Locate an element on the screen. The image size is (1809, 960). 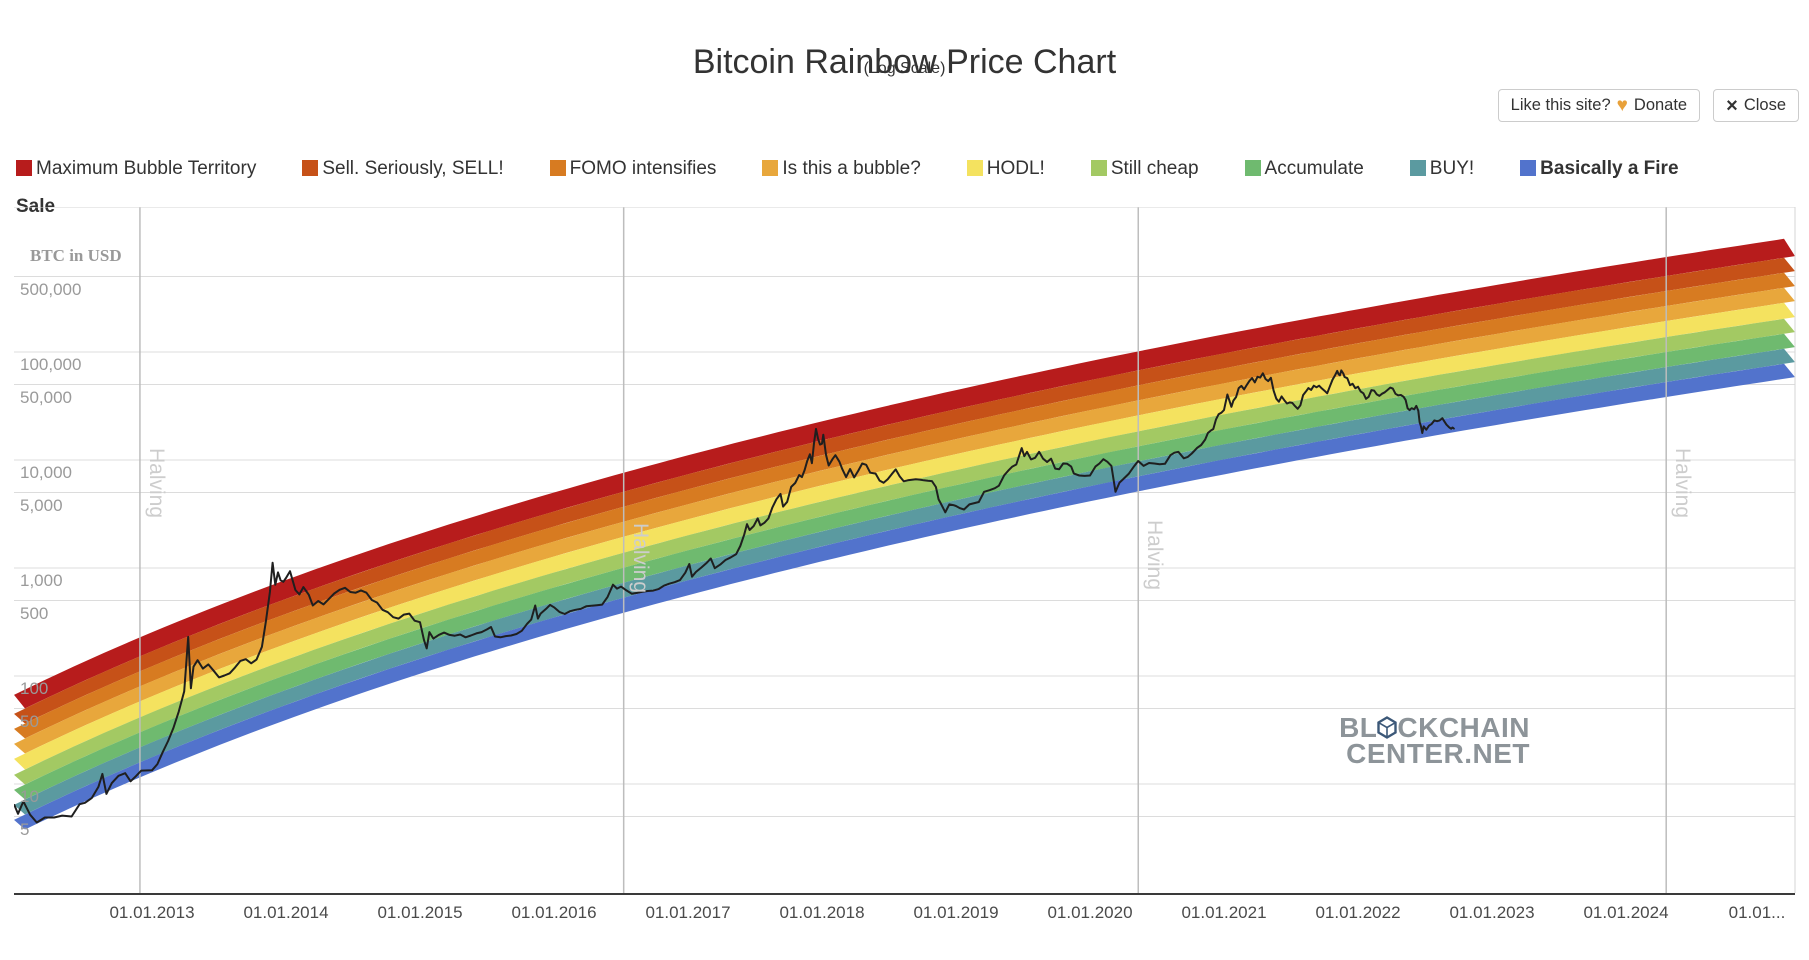
close-icon: × is located at coordinates (1732, 105).